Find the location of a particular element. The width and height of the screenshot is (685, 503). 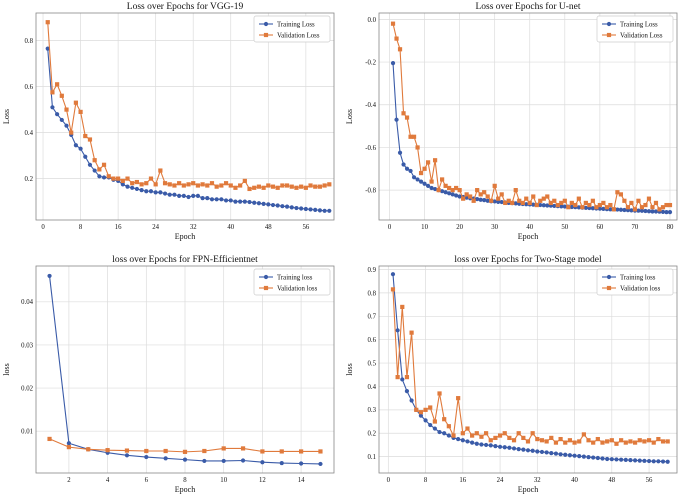

y-tick-label: -0.2 is located at coordinates (370, 62).